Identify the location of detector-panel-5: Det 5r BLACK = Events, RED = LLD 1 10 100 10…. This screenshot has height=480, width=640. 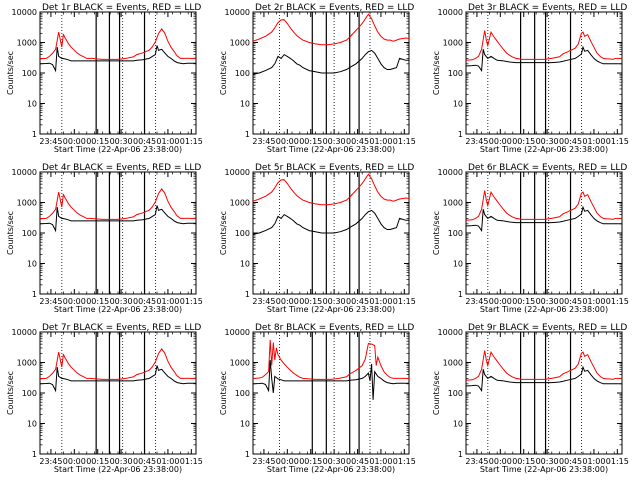
(317, 238).